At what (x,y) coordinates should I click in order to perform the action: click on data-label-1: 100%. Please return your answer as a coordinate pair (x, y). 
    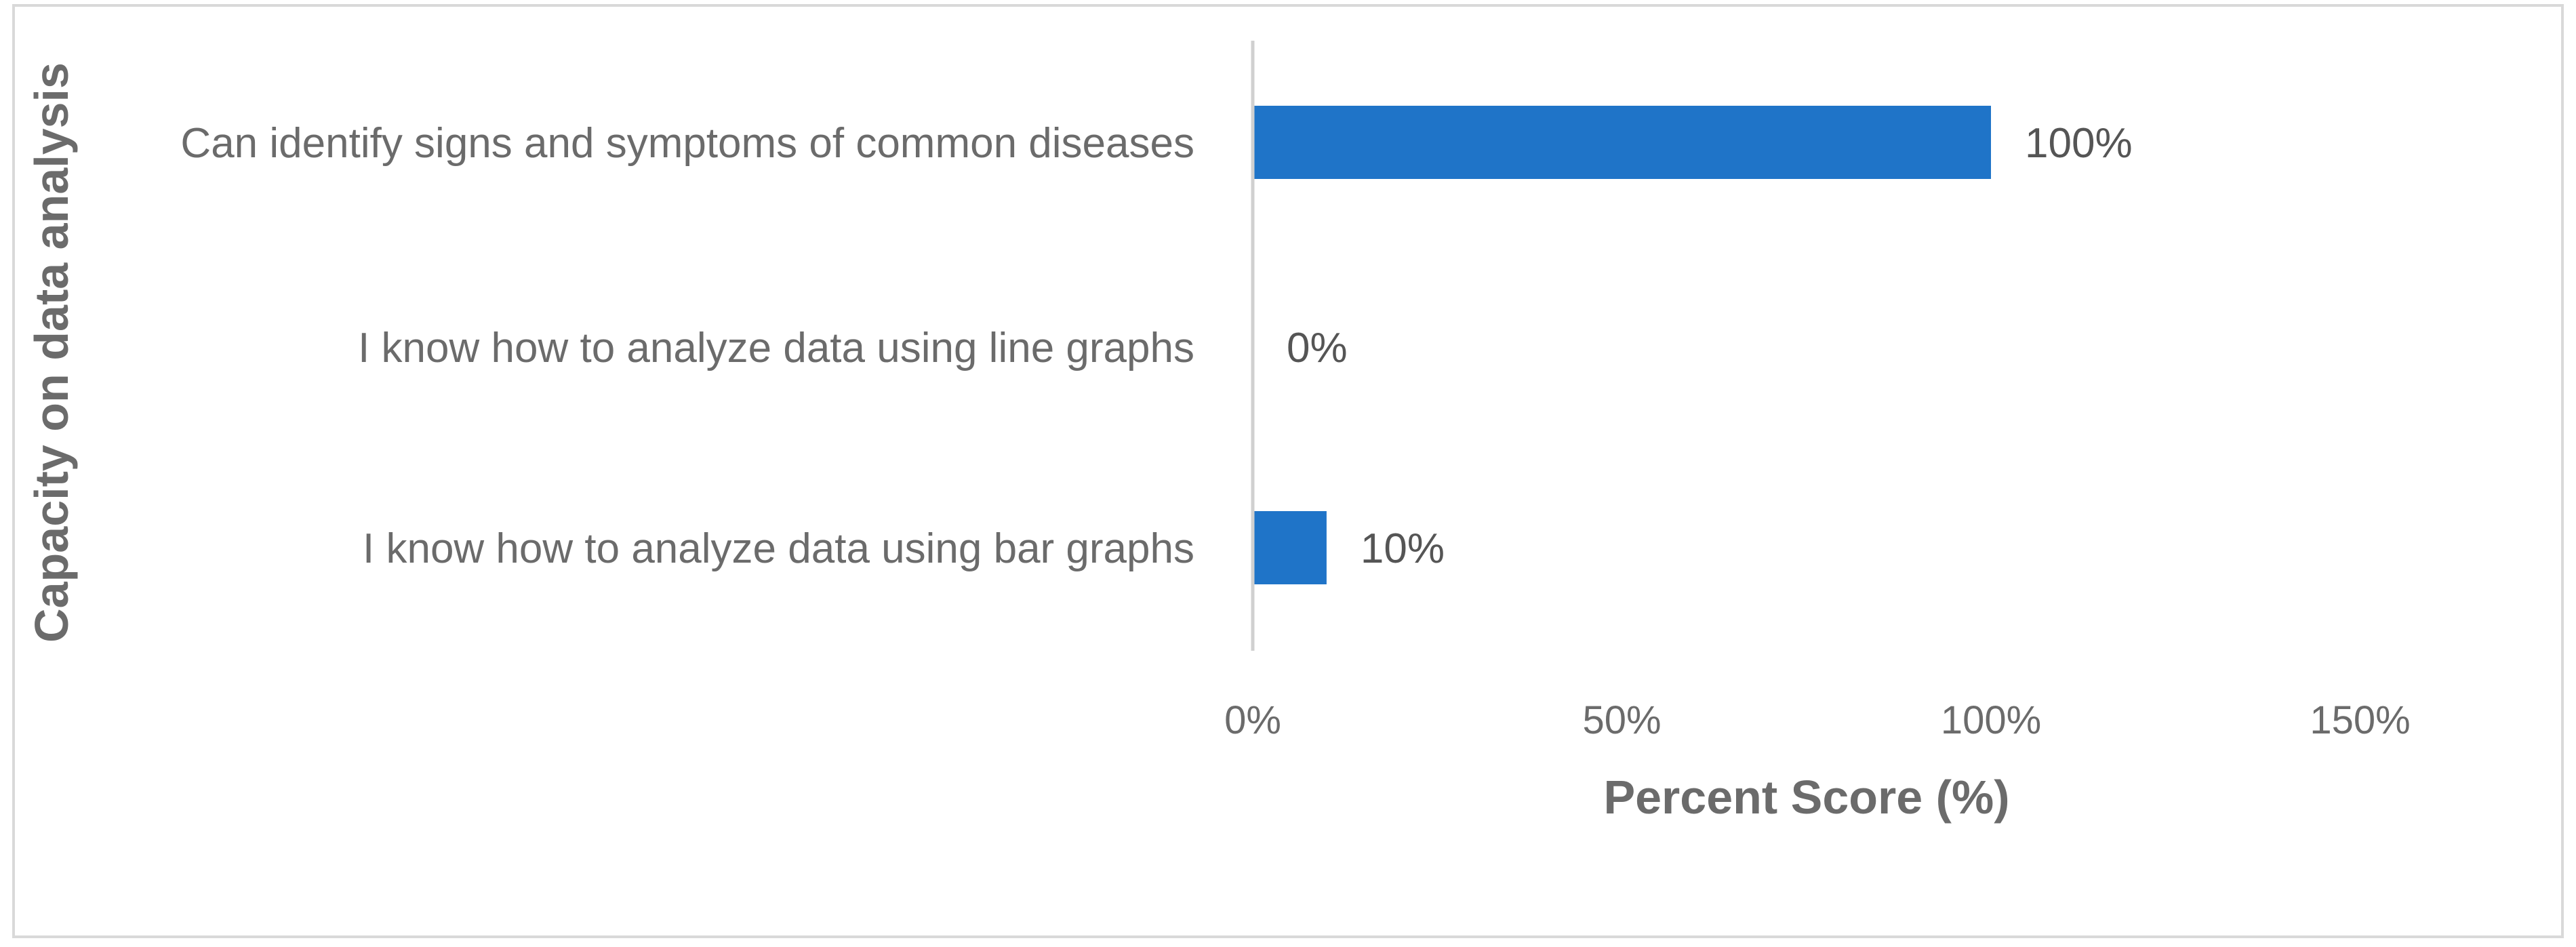
    Looking at the image, I should click on (2079, 143).